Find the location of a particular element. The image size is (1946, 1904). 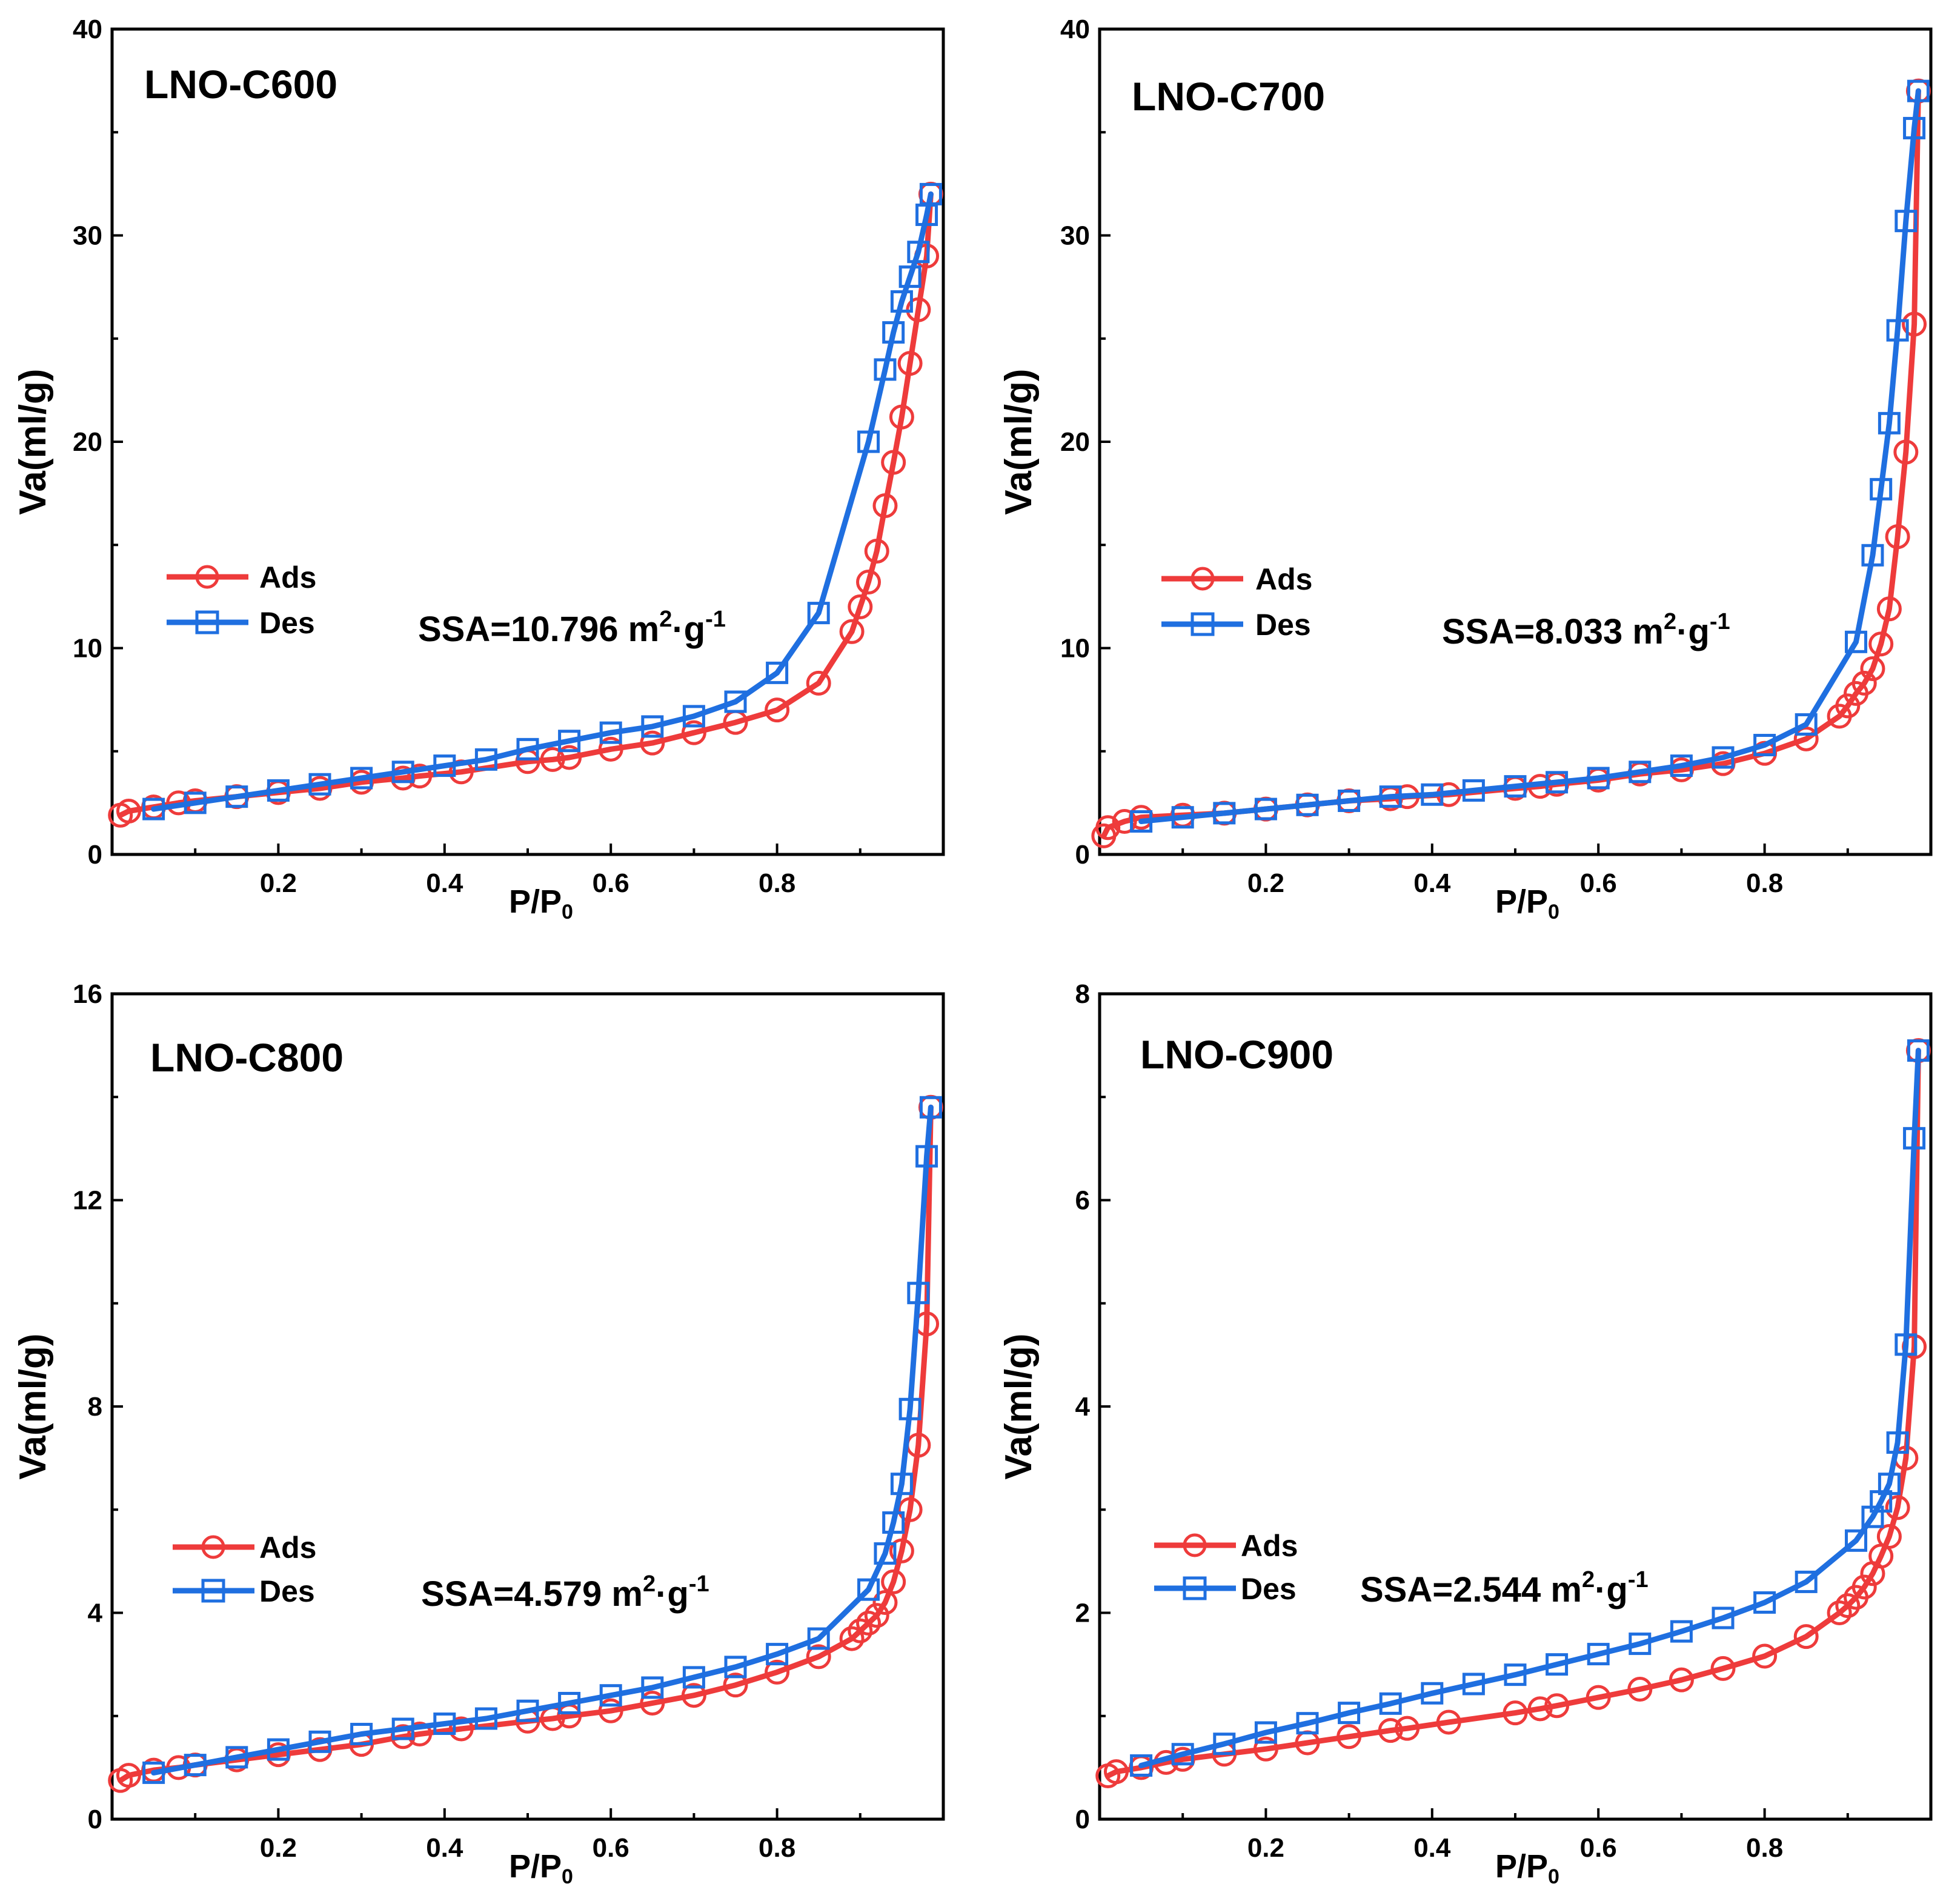

y-tick-label: 40 is located at coordinates (87, 29).